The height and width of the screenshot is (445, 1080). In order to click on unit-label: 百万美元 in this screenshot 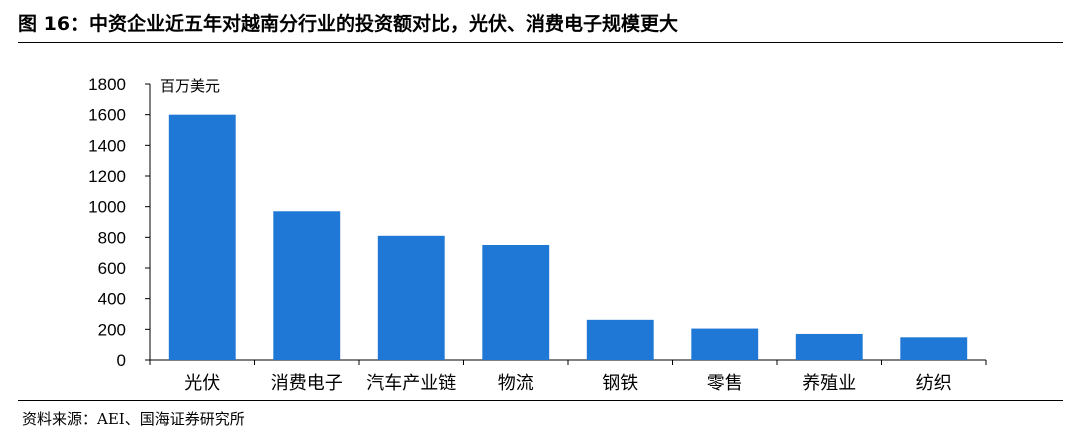, I will do `click(190, 86)`.